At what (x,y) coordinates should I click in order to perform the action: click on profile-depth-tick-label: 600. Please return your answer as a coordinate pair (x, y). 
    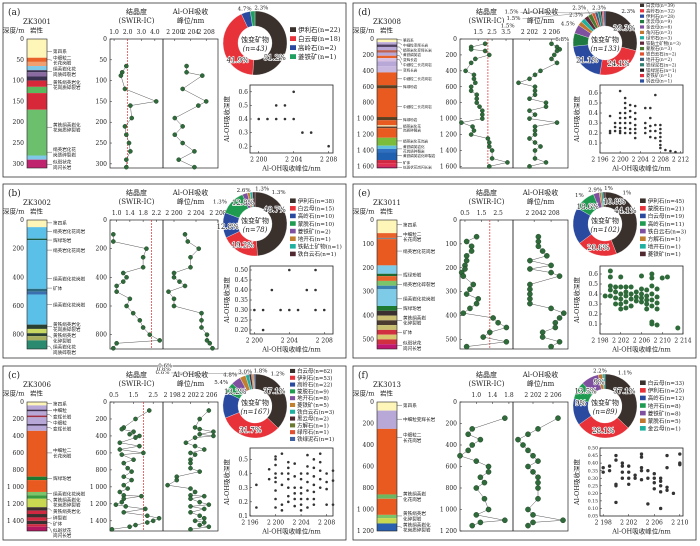
    Looking at the image, I should click on (102, 453).